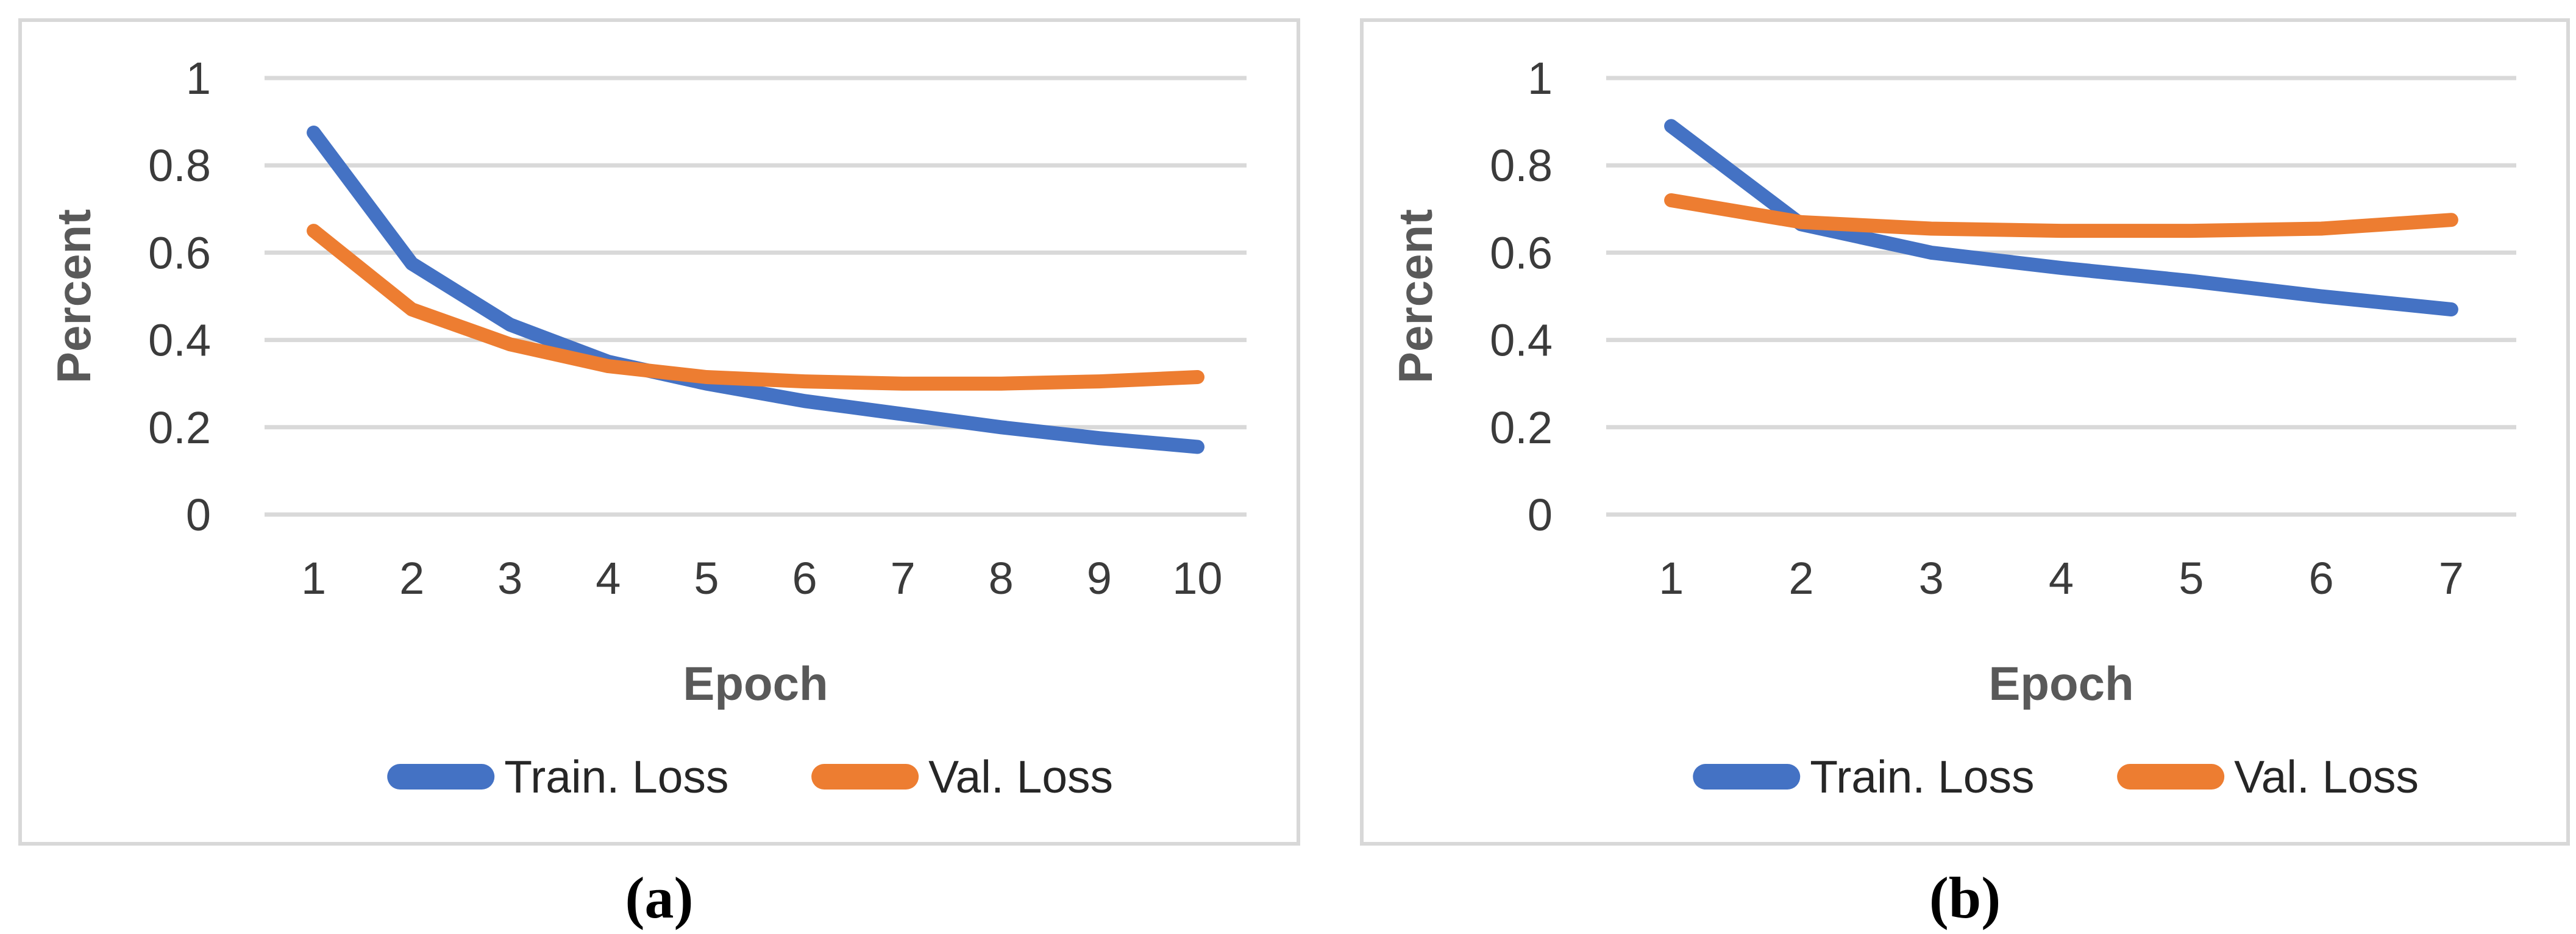 The height and width of the screenshot is (934, 2576). I want to click on subfigure-caption-a: (a), so click(659, 897).